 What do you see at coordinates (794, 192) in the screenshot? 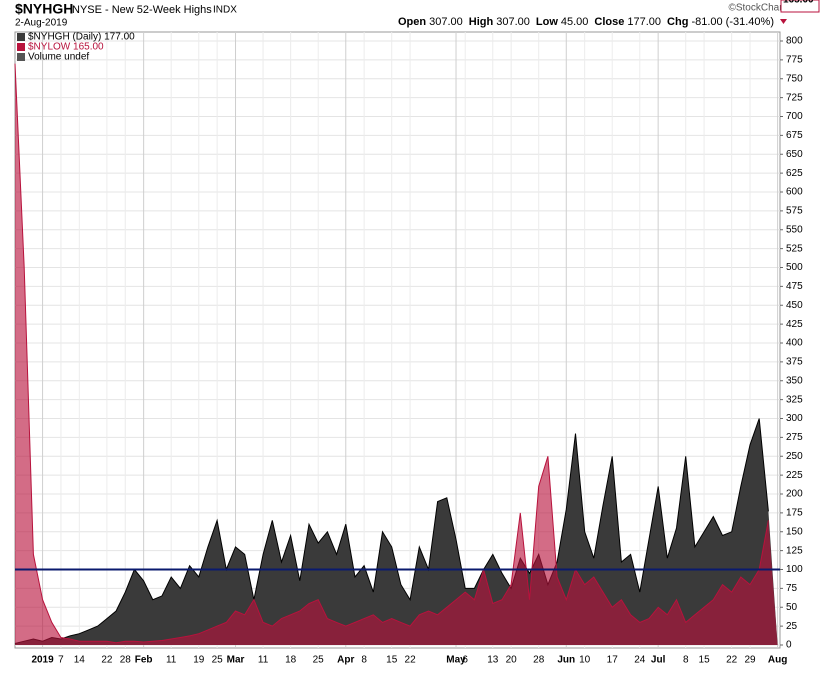
I see `y-tick-label: 600` at bounding box center [794, 192].